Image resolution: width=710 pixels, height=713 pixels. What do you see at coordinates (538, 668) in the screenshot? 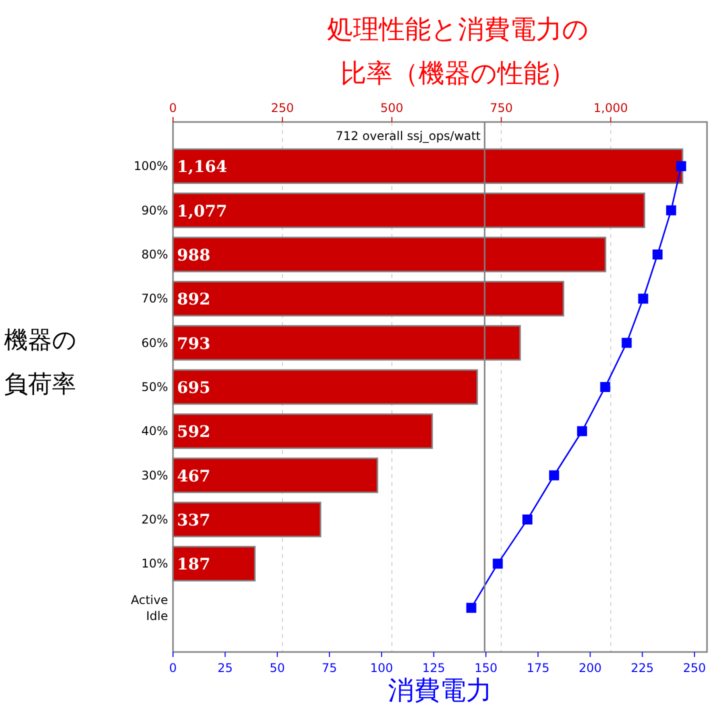
I see `x-tick-label: 175` at bounding box center [538, 668].